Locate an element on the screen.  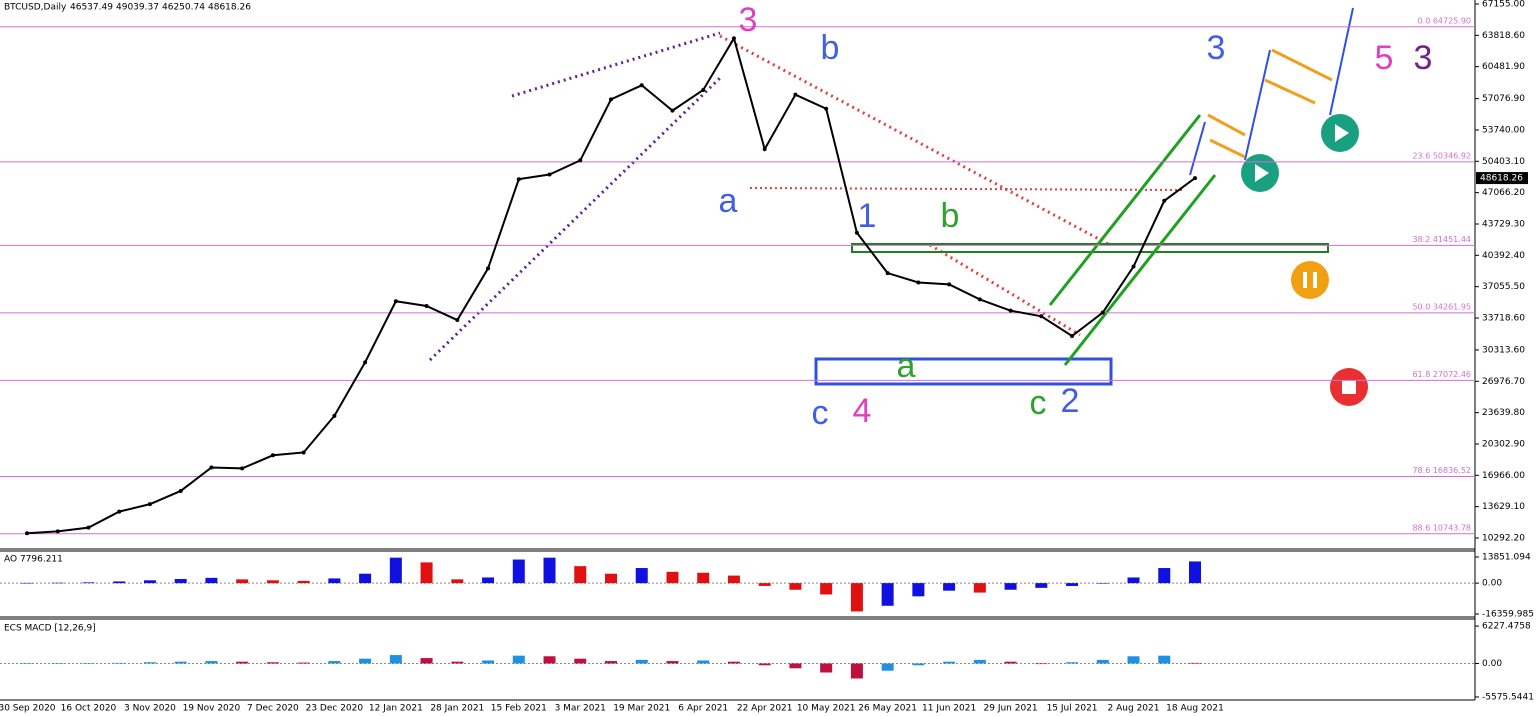
wave-label: b is located at coordinates (950, 216).